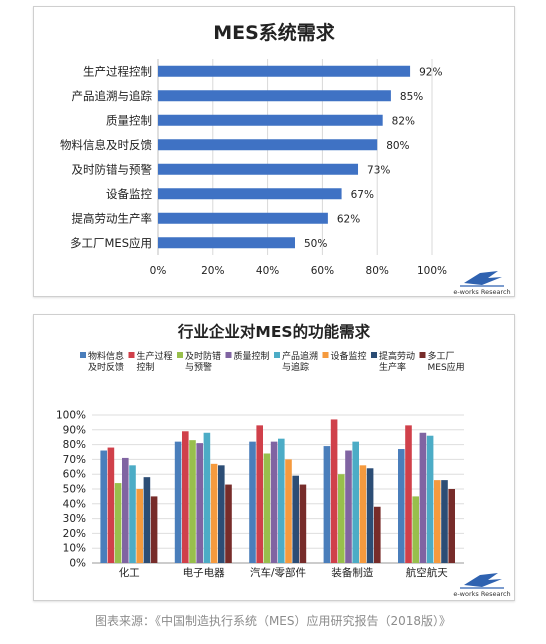 This screenshot has height=644, width=546. What do you see at coordinates (129, 120) in the screenshot?
I see `category-label: 质量控制` at bounding box center [129, 120].